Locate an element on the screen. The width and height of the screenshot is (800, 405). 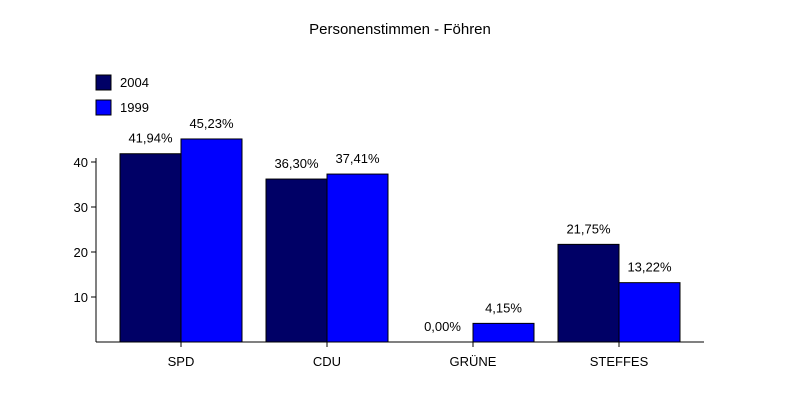
value-label-STEFFES-2004: 21,75% is located at coordinates (588, 228).